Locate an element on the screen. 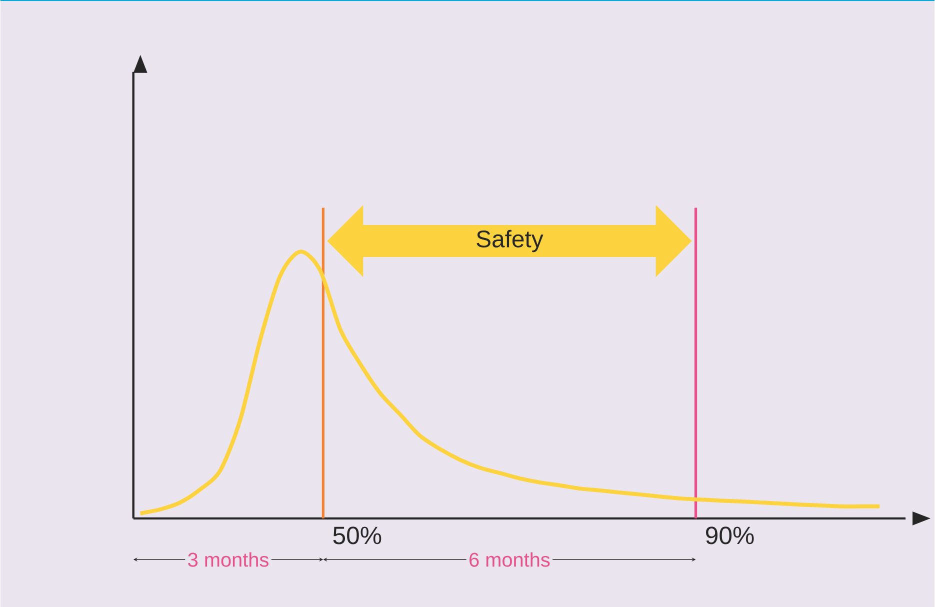 This screenshot has height=607, width=935. text: 90% is located at coordinates (730, 535).